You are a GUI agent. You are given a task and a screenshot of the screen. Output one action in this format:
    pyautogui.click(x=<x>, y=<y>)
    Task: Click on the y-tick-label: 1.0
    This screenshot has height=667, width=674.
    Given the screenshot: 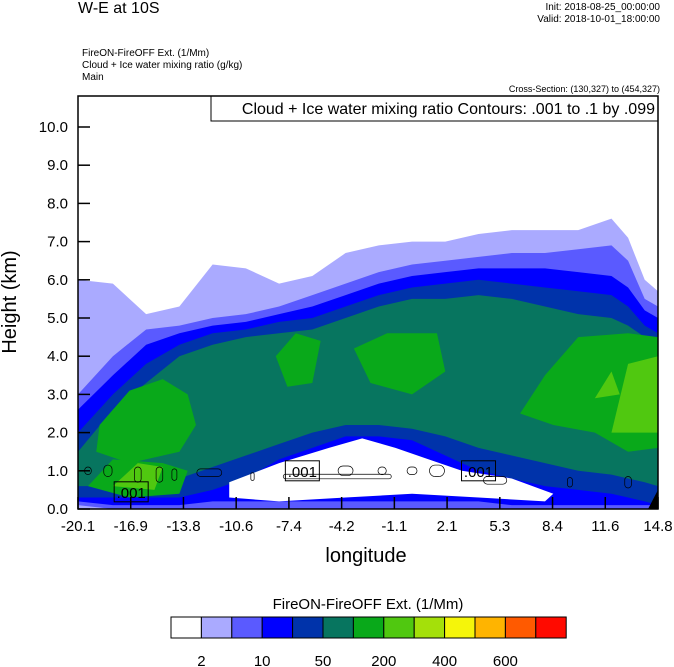 What is the action you would take?
    pyautogui.click(x=57, y=471)
    